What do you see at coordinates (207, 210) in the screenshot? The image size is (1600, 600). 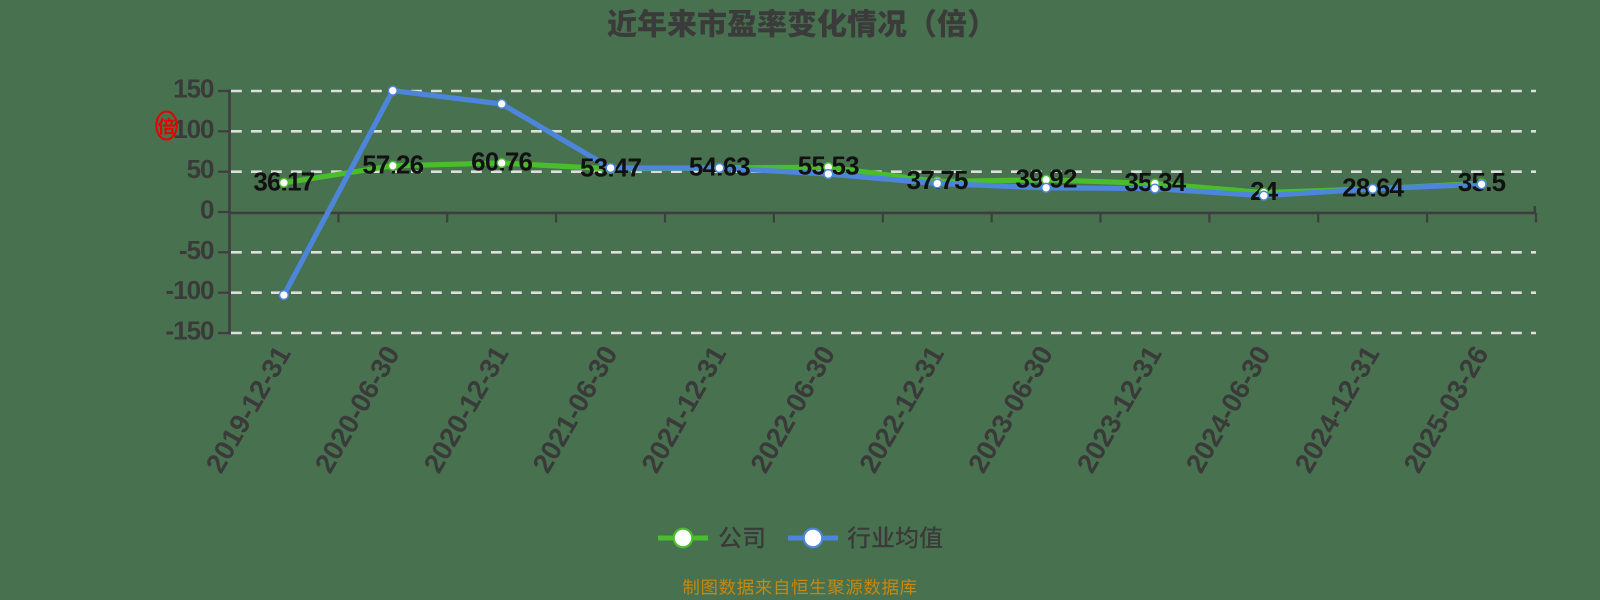 I see `svg-text: 0` at bounding box center [207, 210].